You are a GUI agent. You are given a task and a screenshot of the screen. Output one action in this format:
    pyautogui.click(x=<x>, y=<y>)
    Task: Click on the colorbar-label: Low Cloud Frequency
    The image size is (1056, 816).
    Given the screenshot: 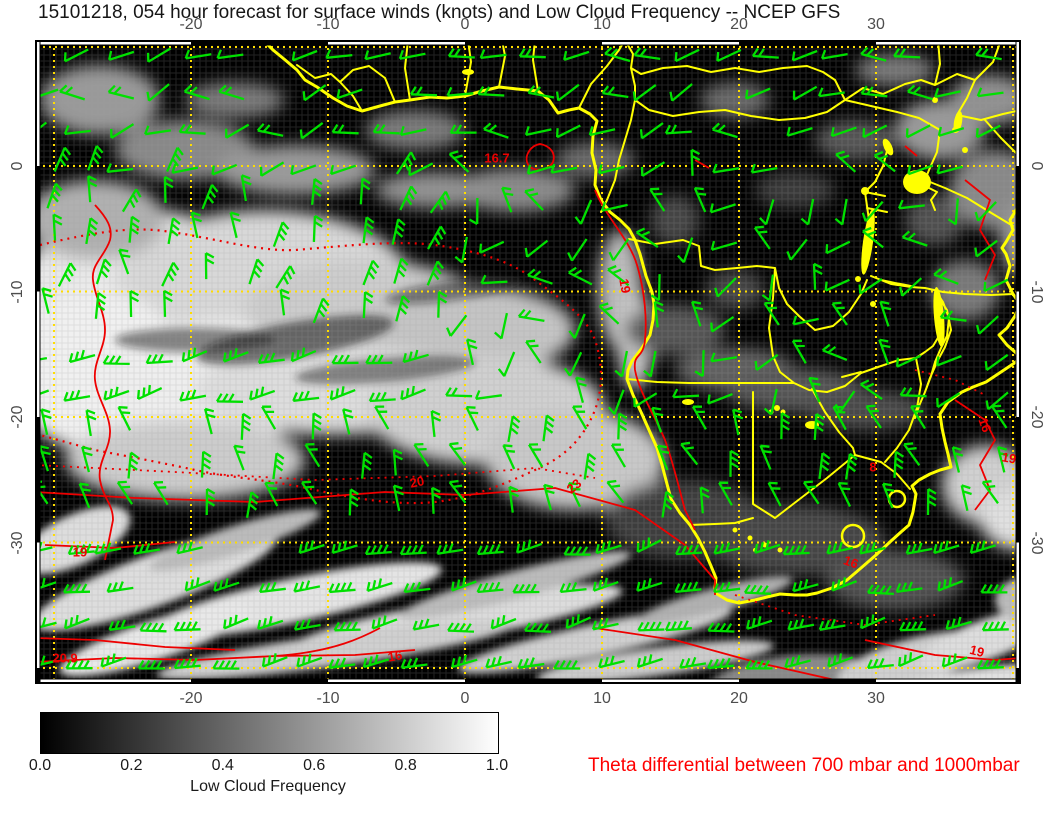 What is the action you would take?
    pyautogui.click(x=268, y=786)
    